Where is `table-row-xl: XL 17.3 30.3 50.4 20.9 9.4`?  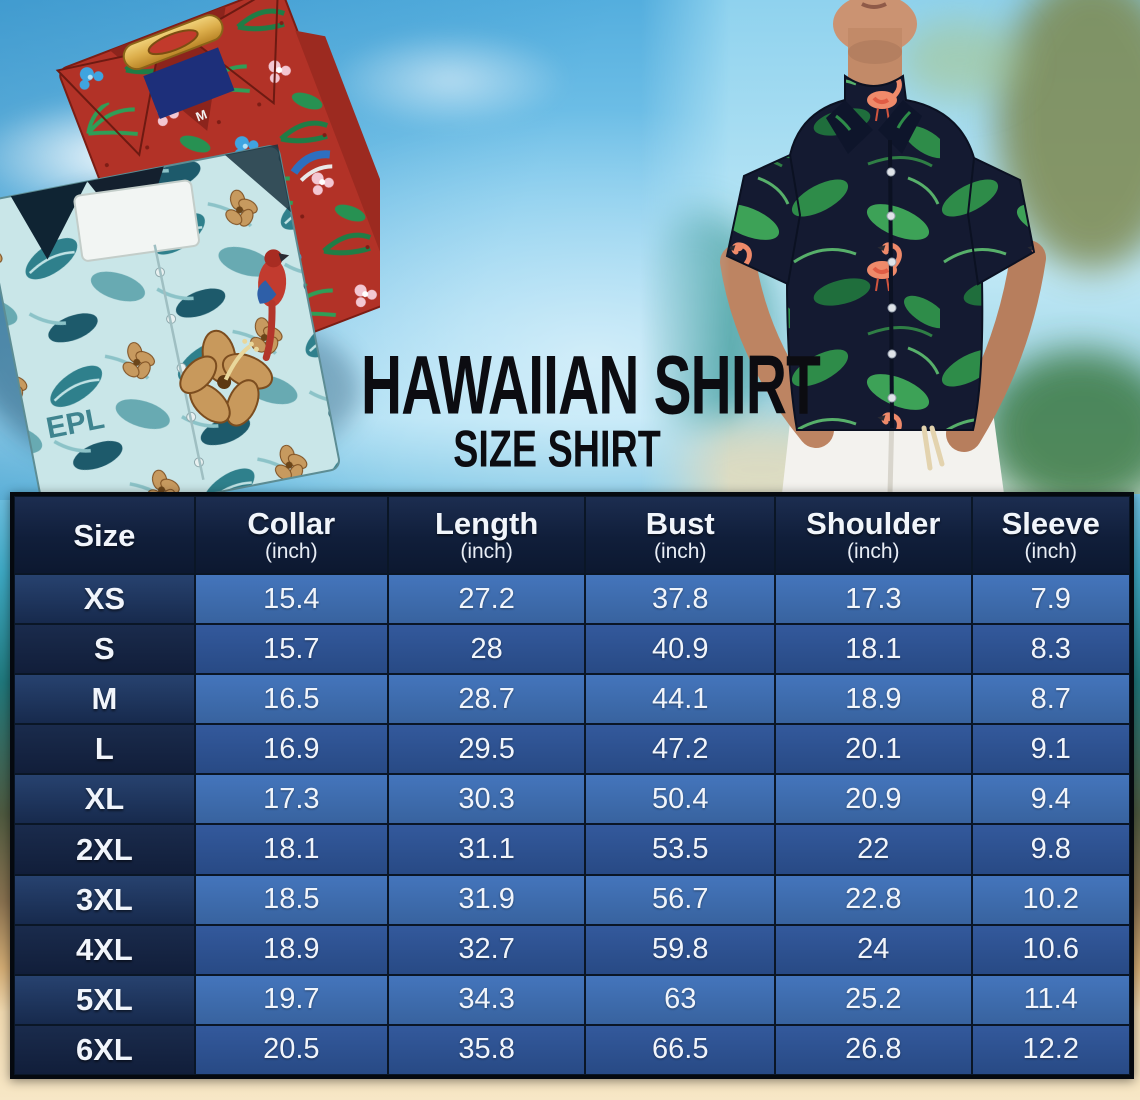
table-row-xl: XL 17.3 30.3 50.4 20.9 9.4 is located at coordinates (572, 799).